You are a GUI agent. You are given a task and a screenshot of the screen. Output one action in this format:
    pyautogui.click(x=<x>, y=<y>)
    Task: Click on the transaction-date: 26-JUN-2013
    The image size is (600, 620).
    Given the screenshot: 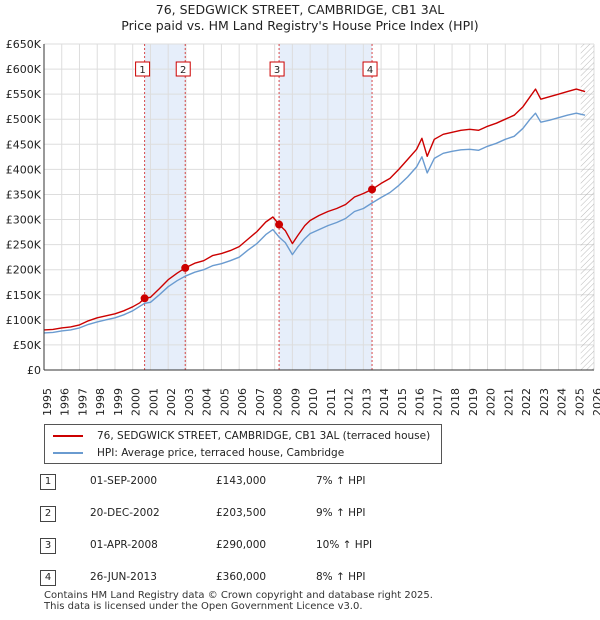 What is the action you would take?
    pyautogui.click(x=123, y=577)
    